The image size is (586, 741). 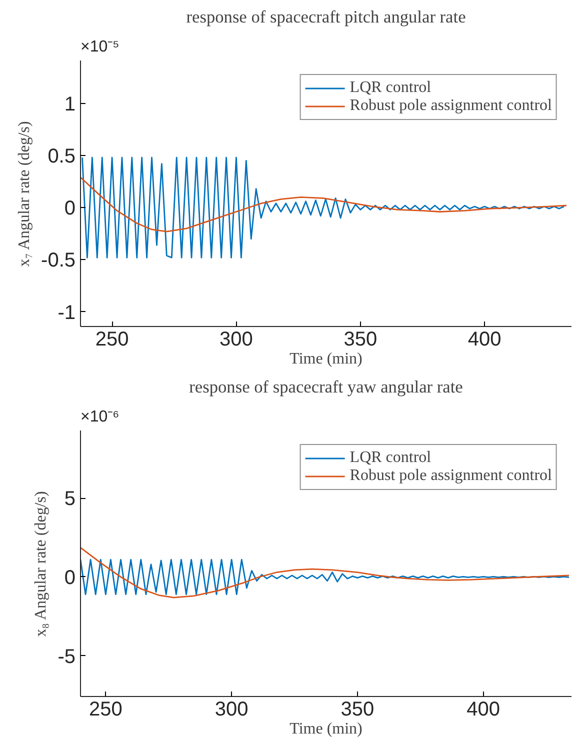 I want to click on y-tick-label: 1, so click(x=70, y=104).